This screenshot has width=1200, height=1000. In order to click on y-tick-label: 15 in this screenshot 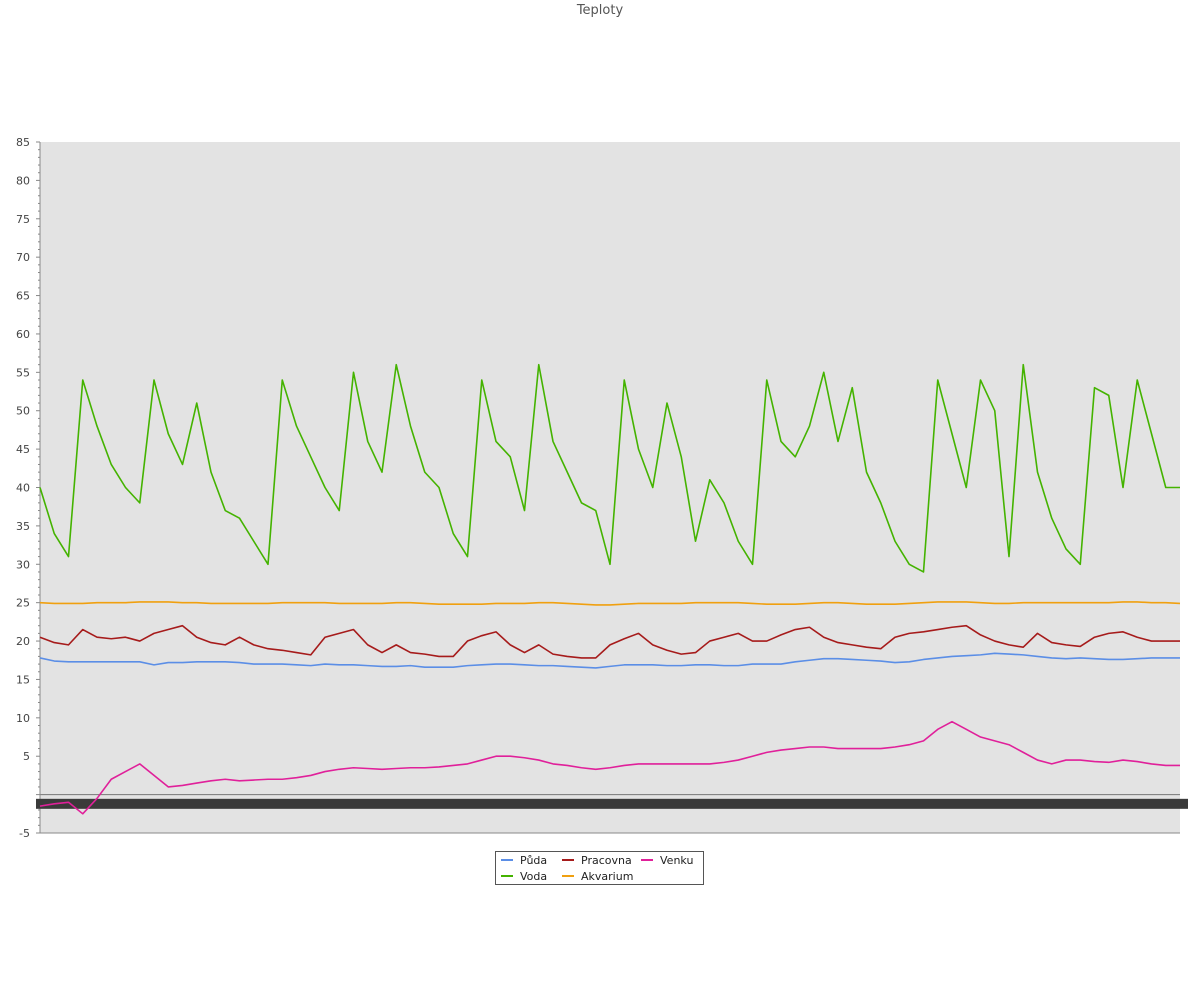, I will do `click(23, 679)`.